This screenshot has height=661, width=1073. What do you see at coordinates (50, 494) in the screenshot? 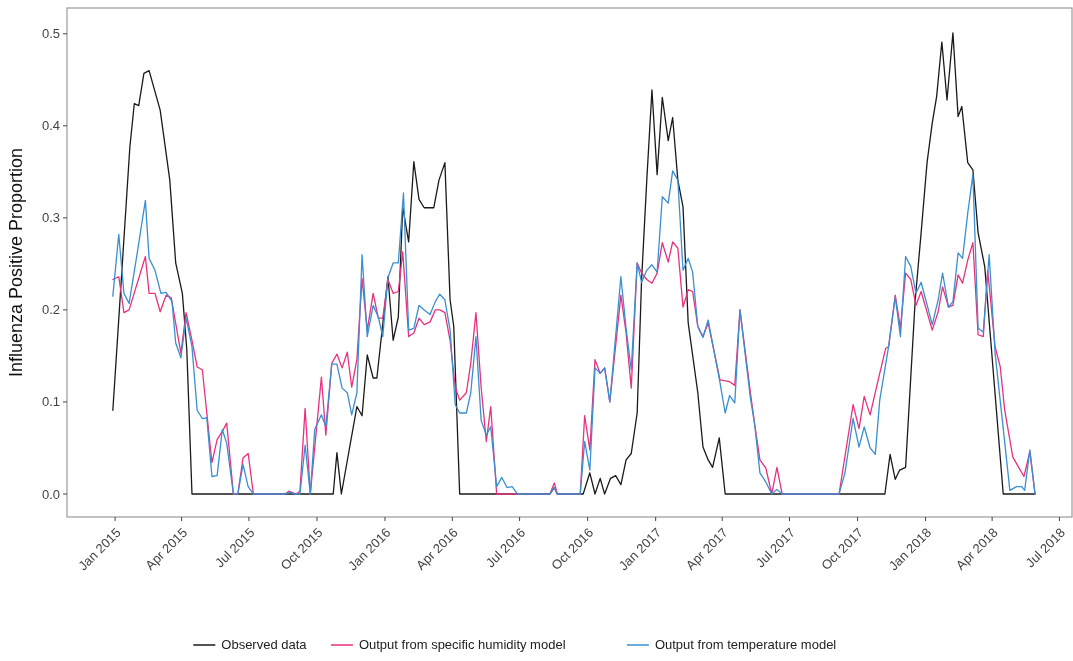
I see `y-tick-label: 0.0` at bounding box center [50, 494].